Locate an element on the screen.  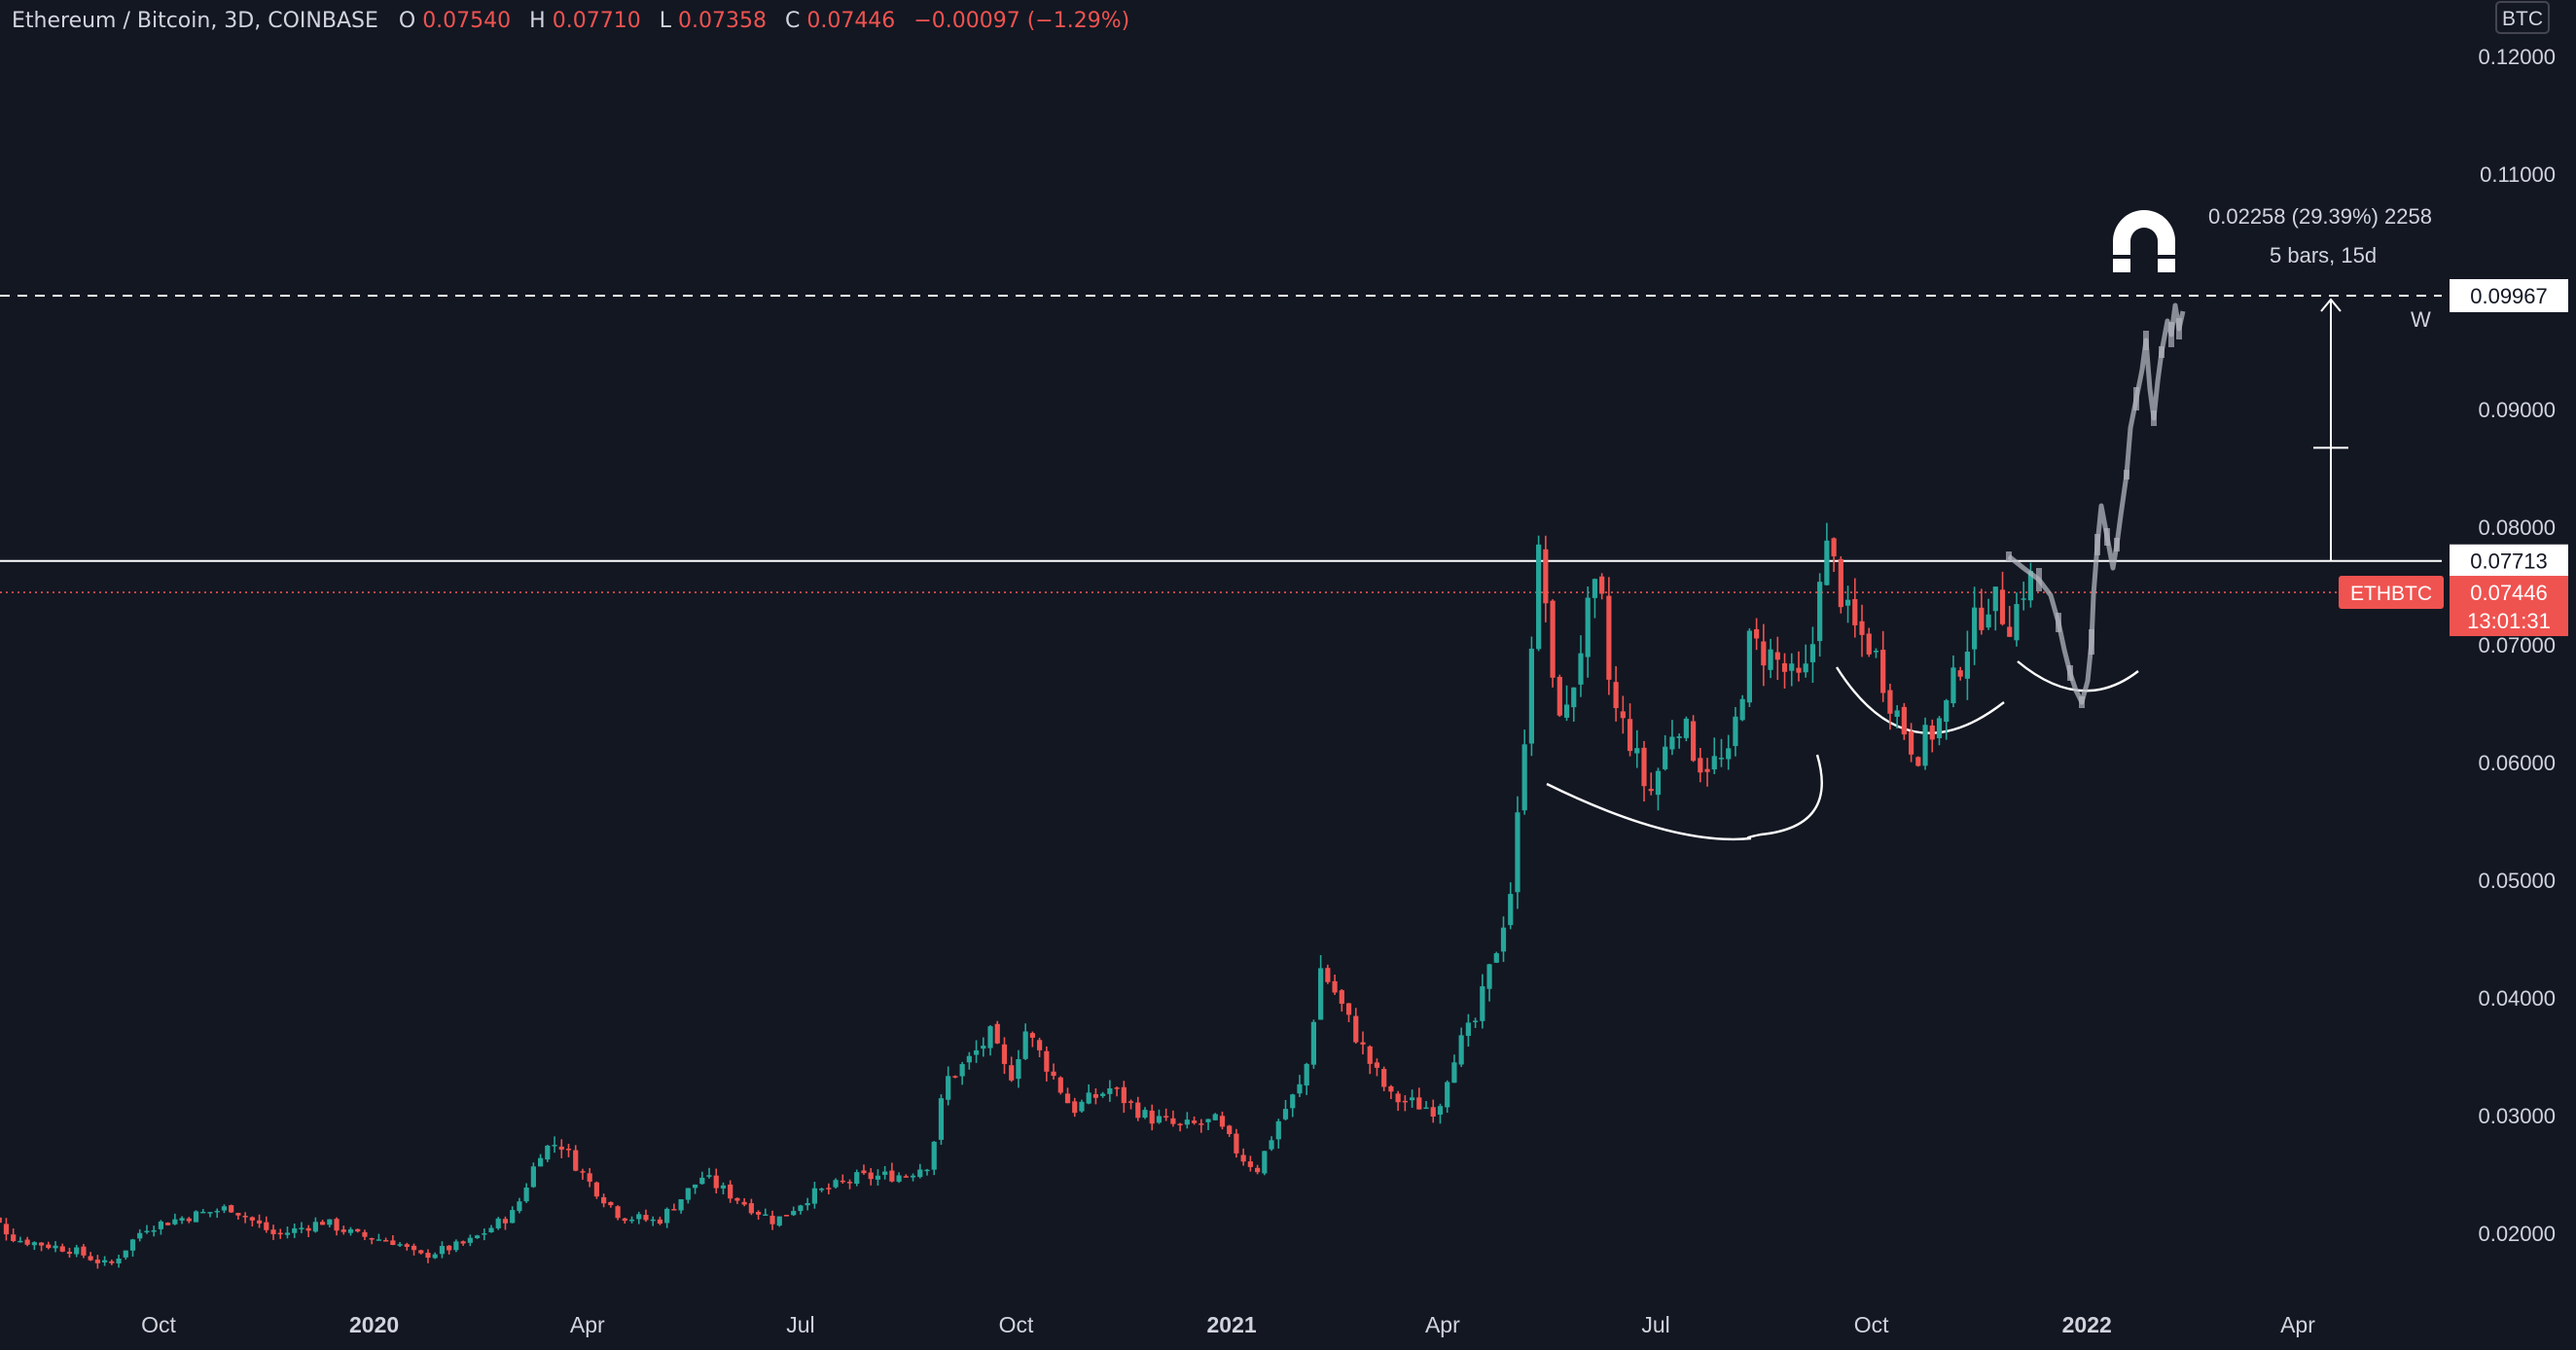
magnet-icon is located at coordinates (2144, 241).